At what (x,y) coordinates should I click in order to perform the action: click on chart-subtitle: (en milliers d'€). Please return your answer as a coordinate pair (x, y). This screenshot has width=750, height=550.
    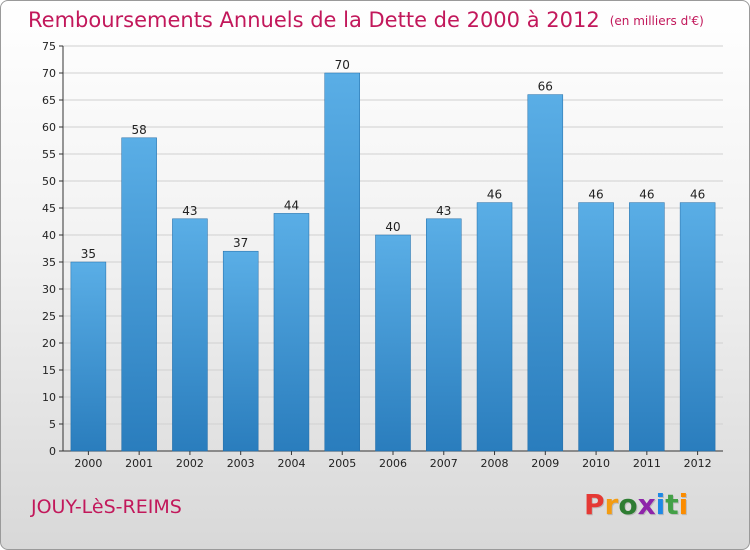
    Looking at the image, I should click on (656, 21).